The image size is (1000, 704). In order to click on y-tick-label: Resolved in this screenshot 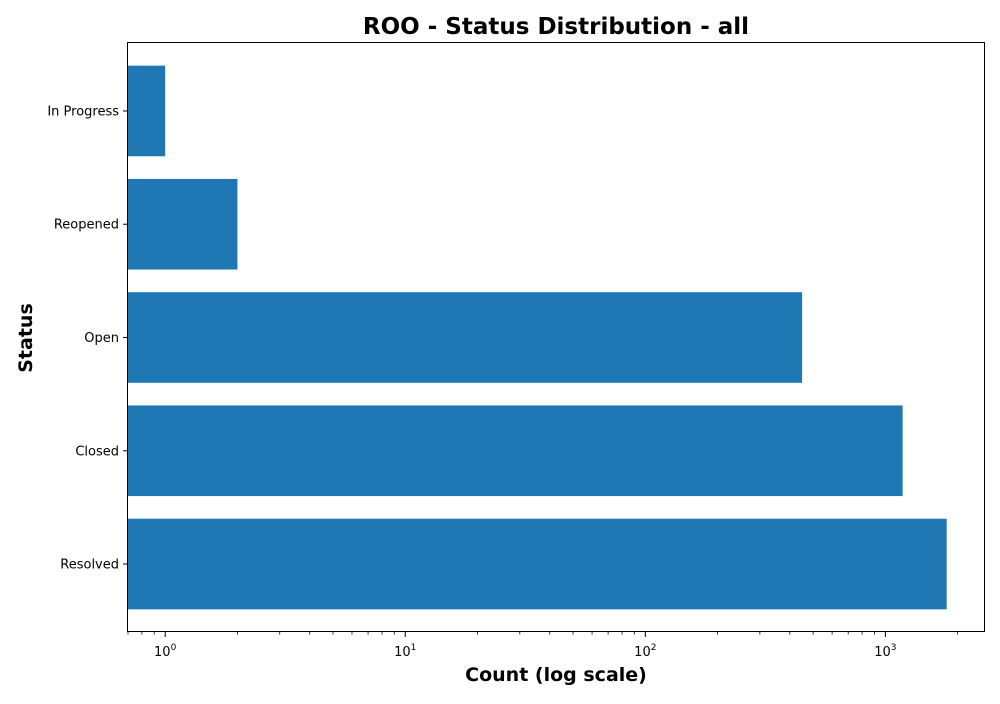, I will do `click(89, 565)`.